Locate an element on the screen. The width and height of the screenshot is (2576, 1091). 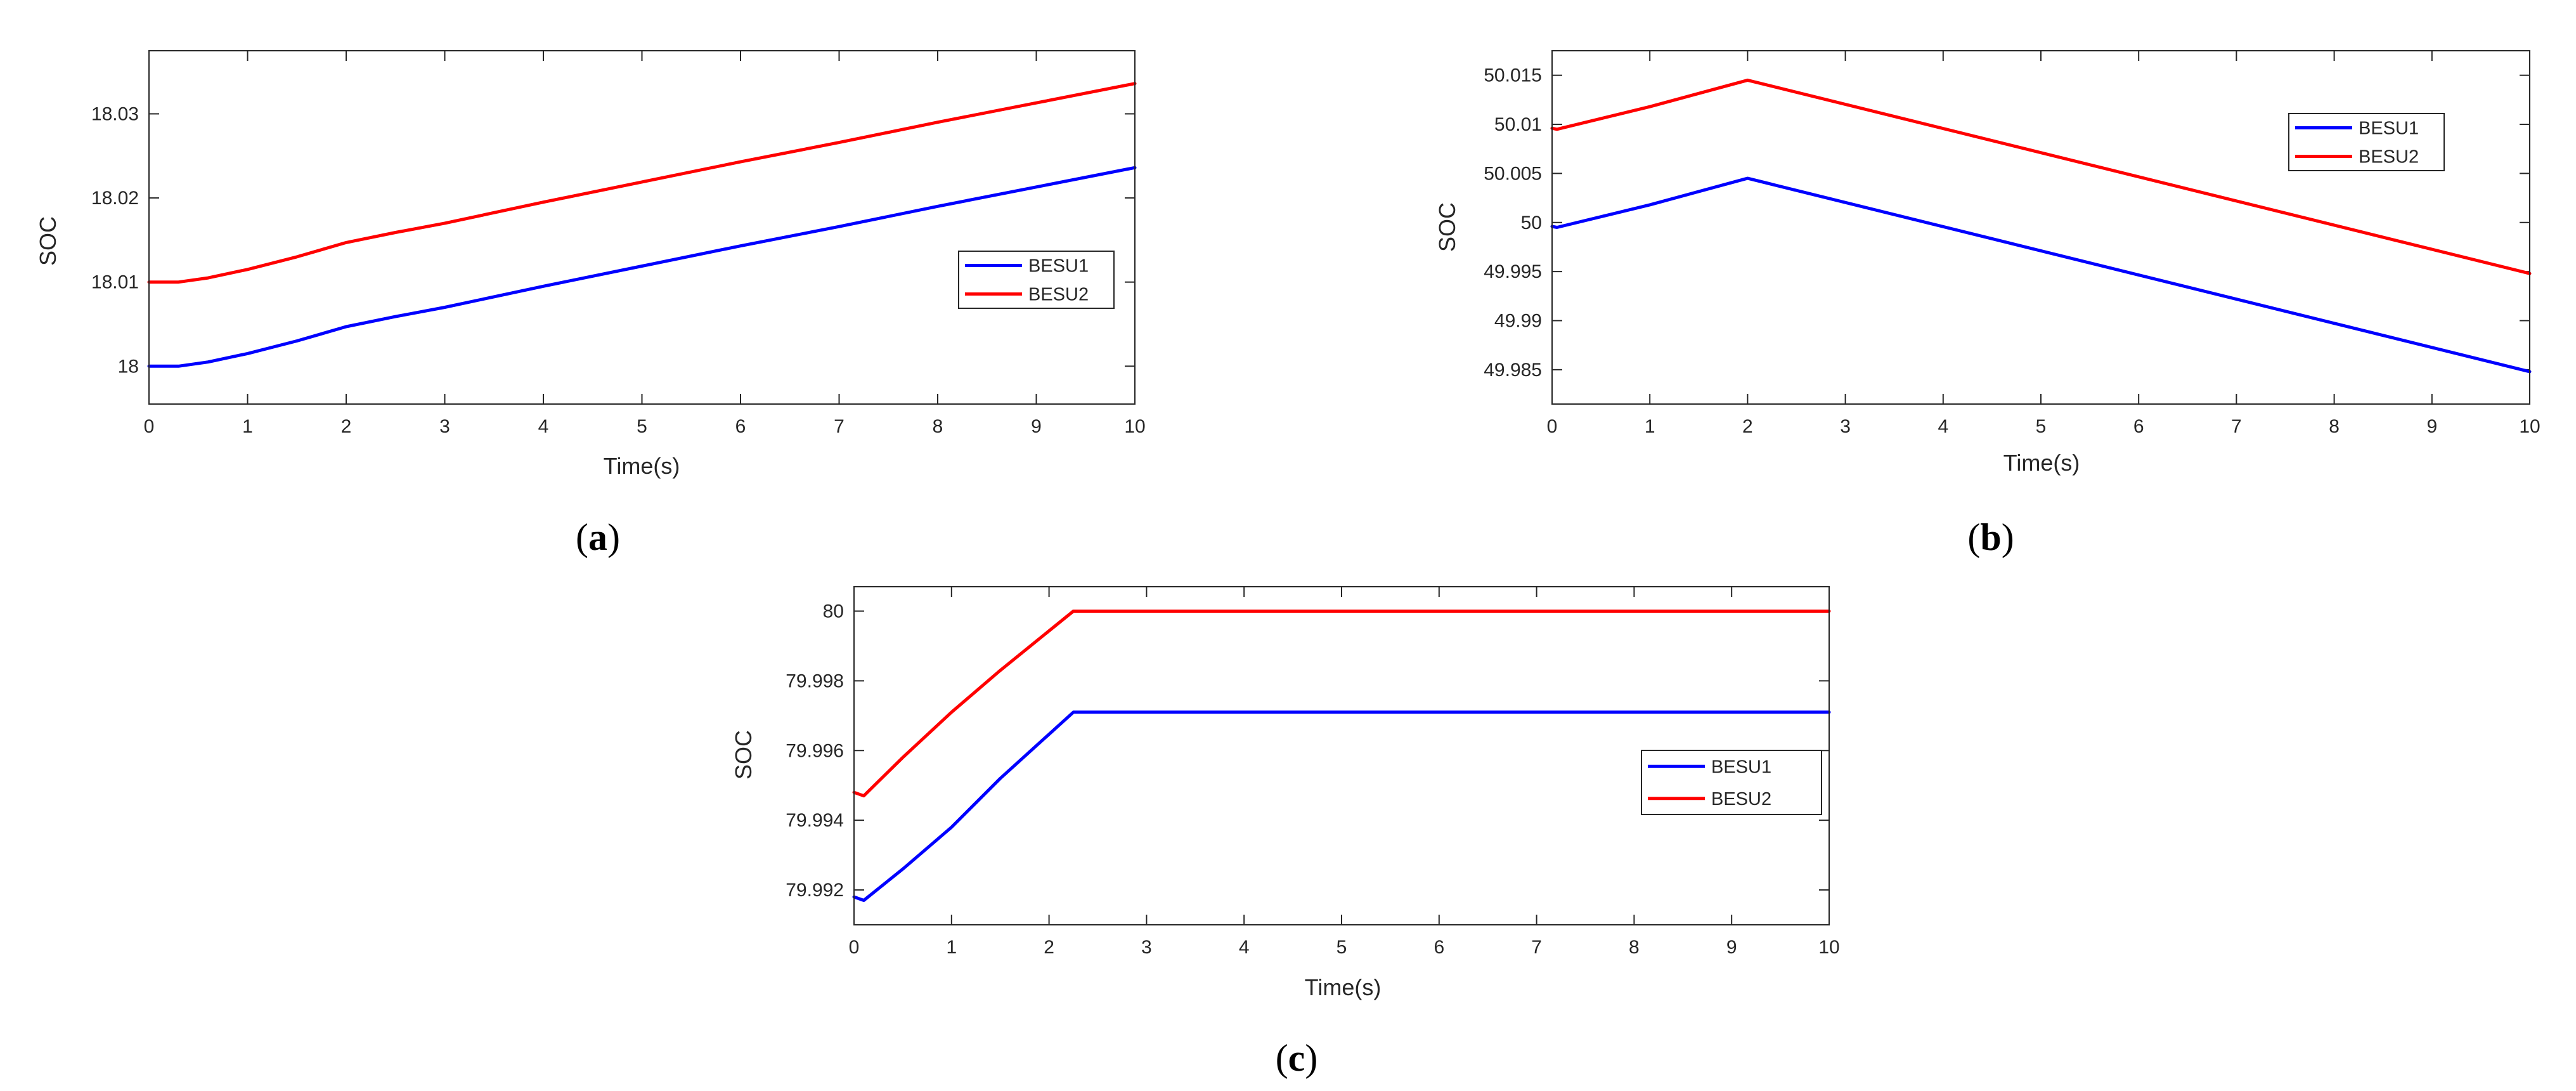
y-tick-label: 79.994 is located at coordinates (815, 820).